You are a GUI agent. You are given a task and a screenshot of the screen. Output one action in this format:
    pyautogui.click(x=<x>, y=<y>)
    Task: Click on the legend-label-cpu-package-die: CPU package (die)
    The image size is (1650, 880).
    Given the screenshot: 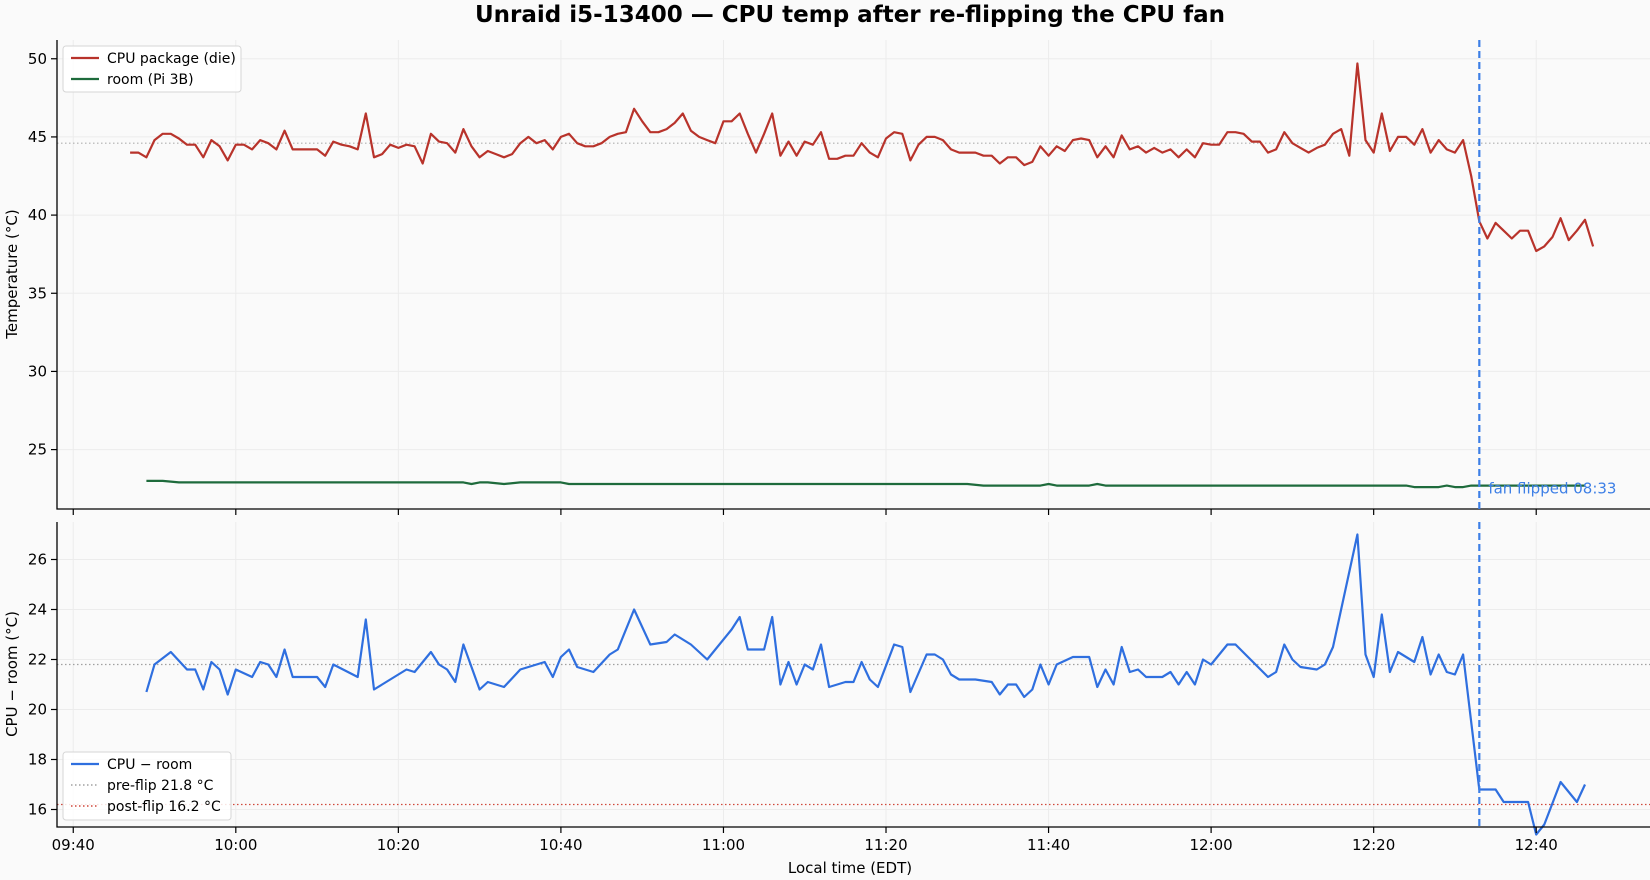 What is the action you would take?
    pyautogui.click(x=171, y=59)
    